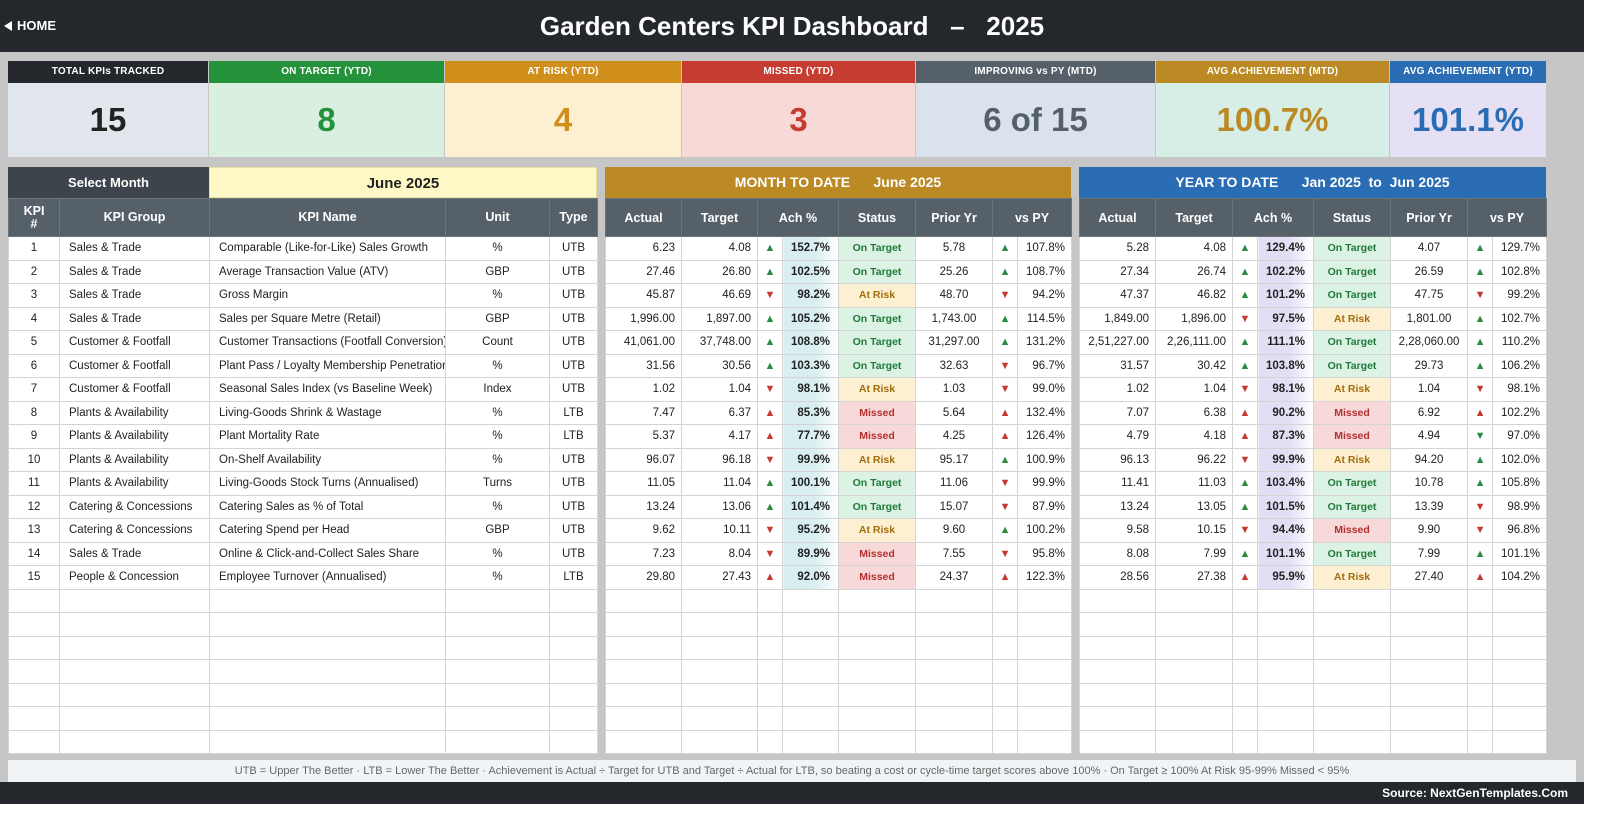  Describe the element at coordinates (1194, 483) in the screenshot. I see `target-value: 11.03` at that location.